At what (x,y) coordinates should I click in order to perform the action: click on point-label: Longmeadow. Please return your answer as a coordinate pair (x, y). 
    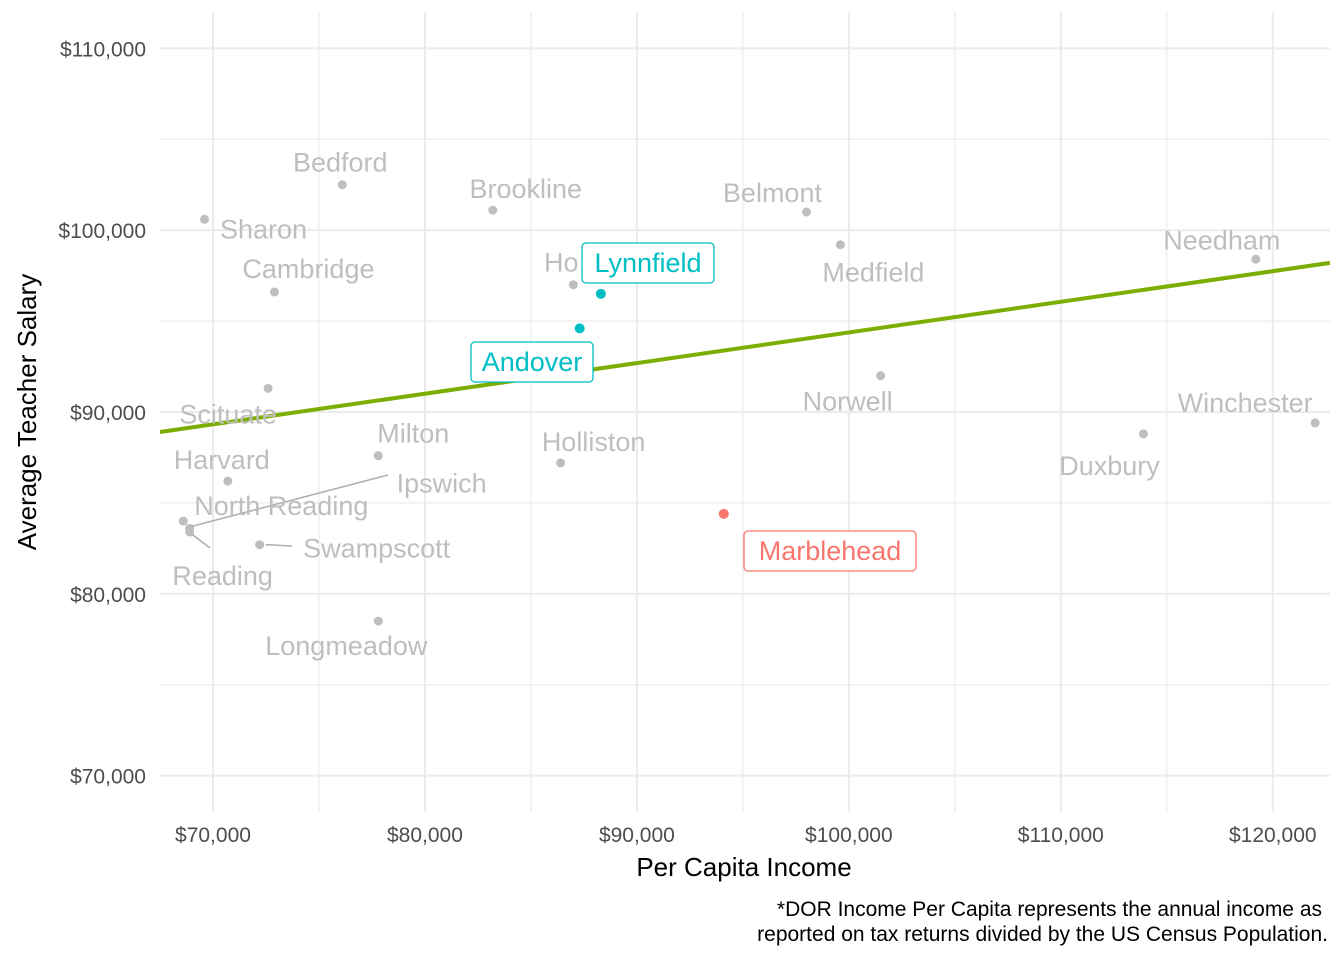
    Looking at the image, I should click on (346, 646).